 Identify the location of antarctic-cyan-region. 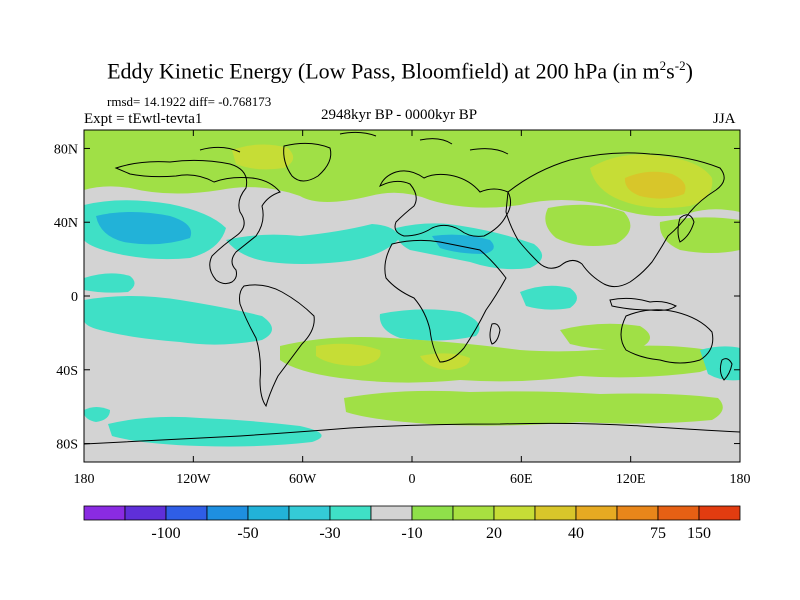
(215, 431).